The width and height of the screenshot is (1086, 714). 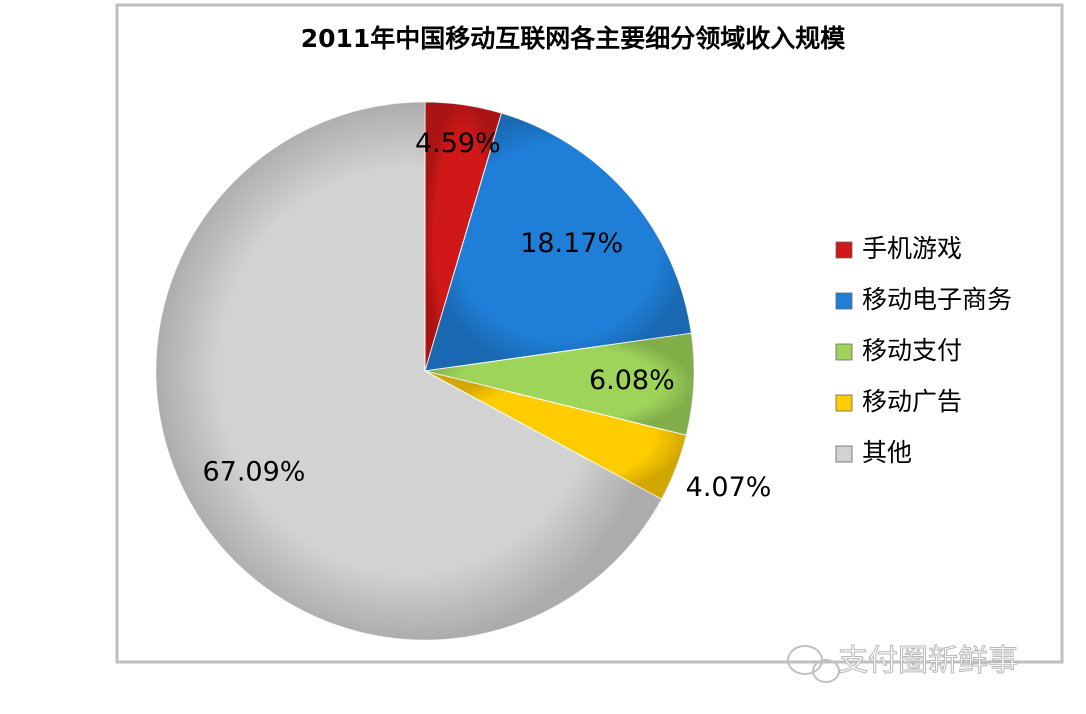 What do you see at coordinates (887, 452) in the screenshot?
I see `legend-label: 其他` at bounding box center [887, 452].